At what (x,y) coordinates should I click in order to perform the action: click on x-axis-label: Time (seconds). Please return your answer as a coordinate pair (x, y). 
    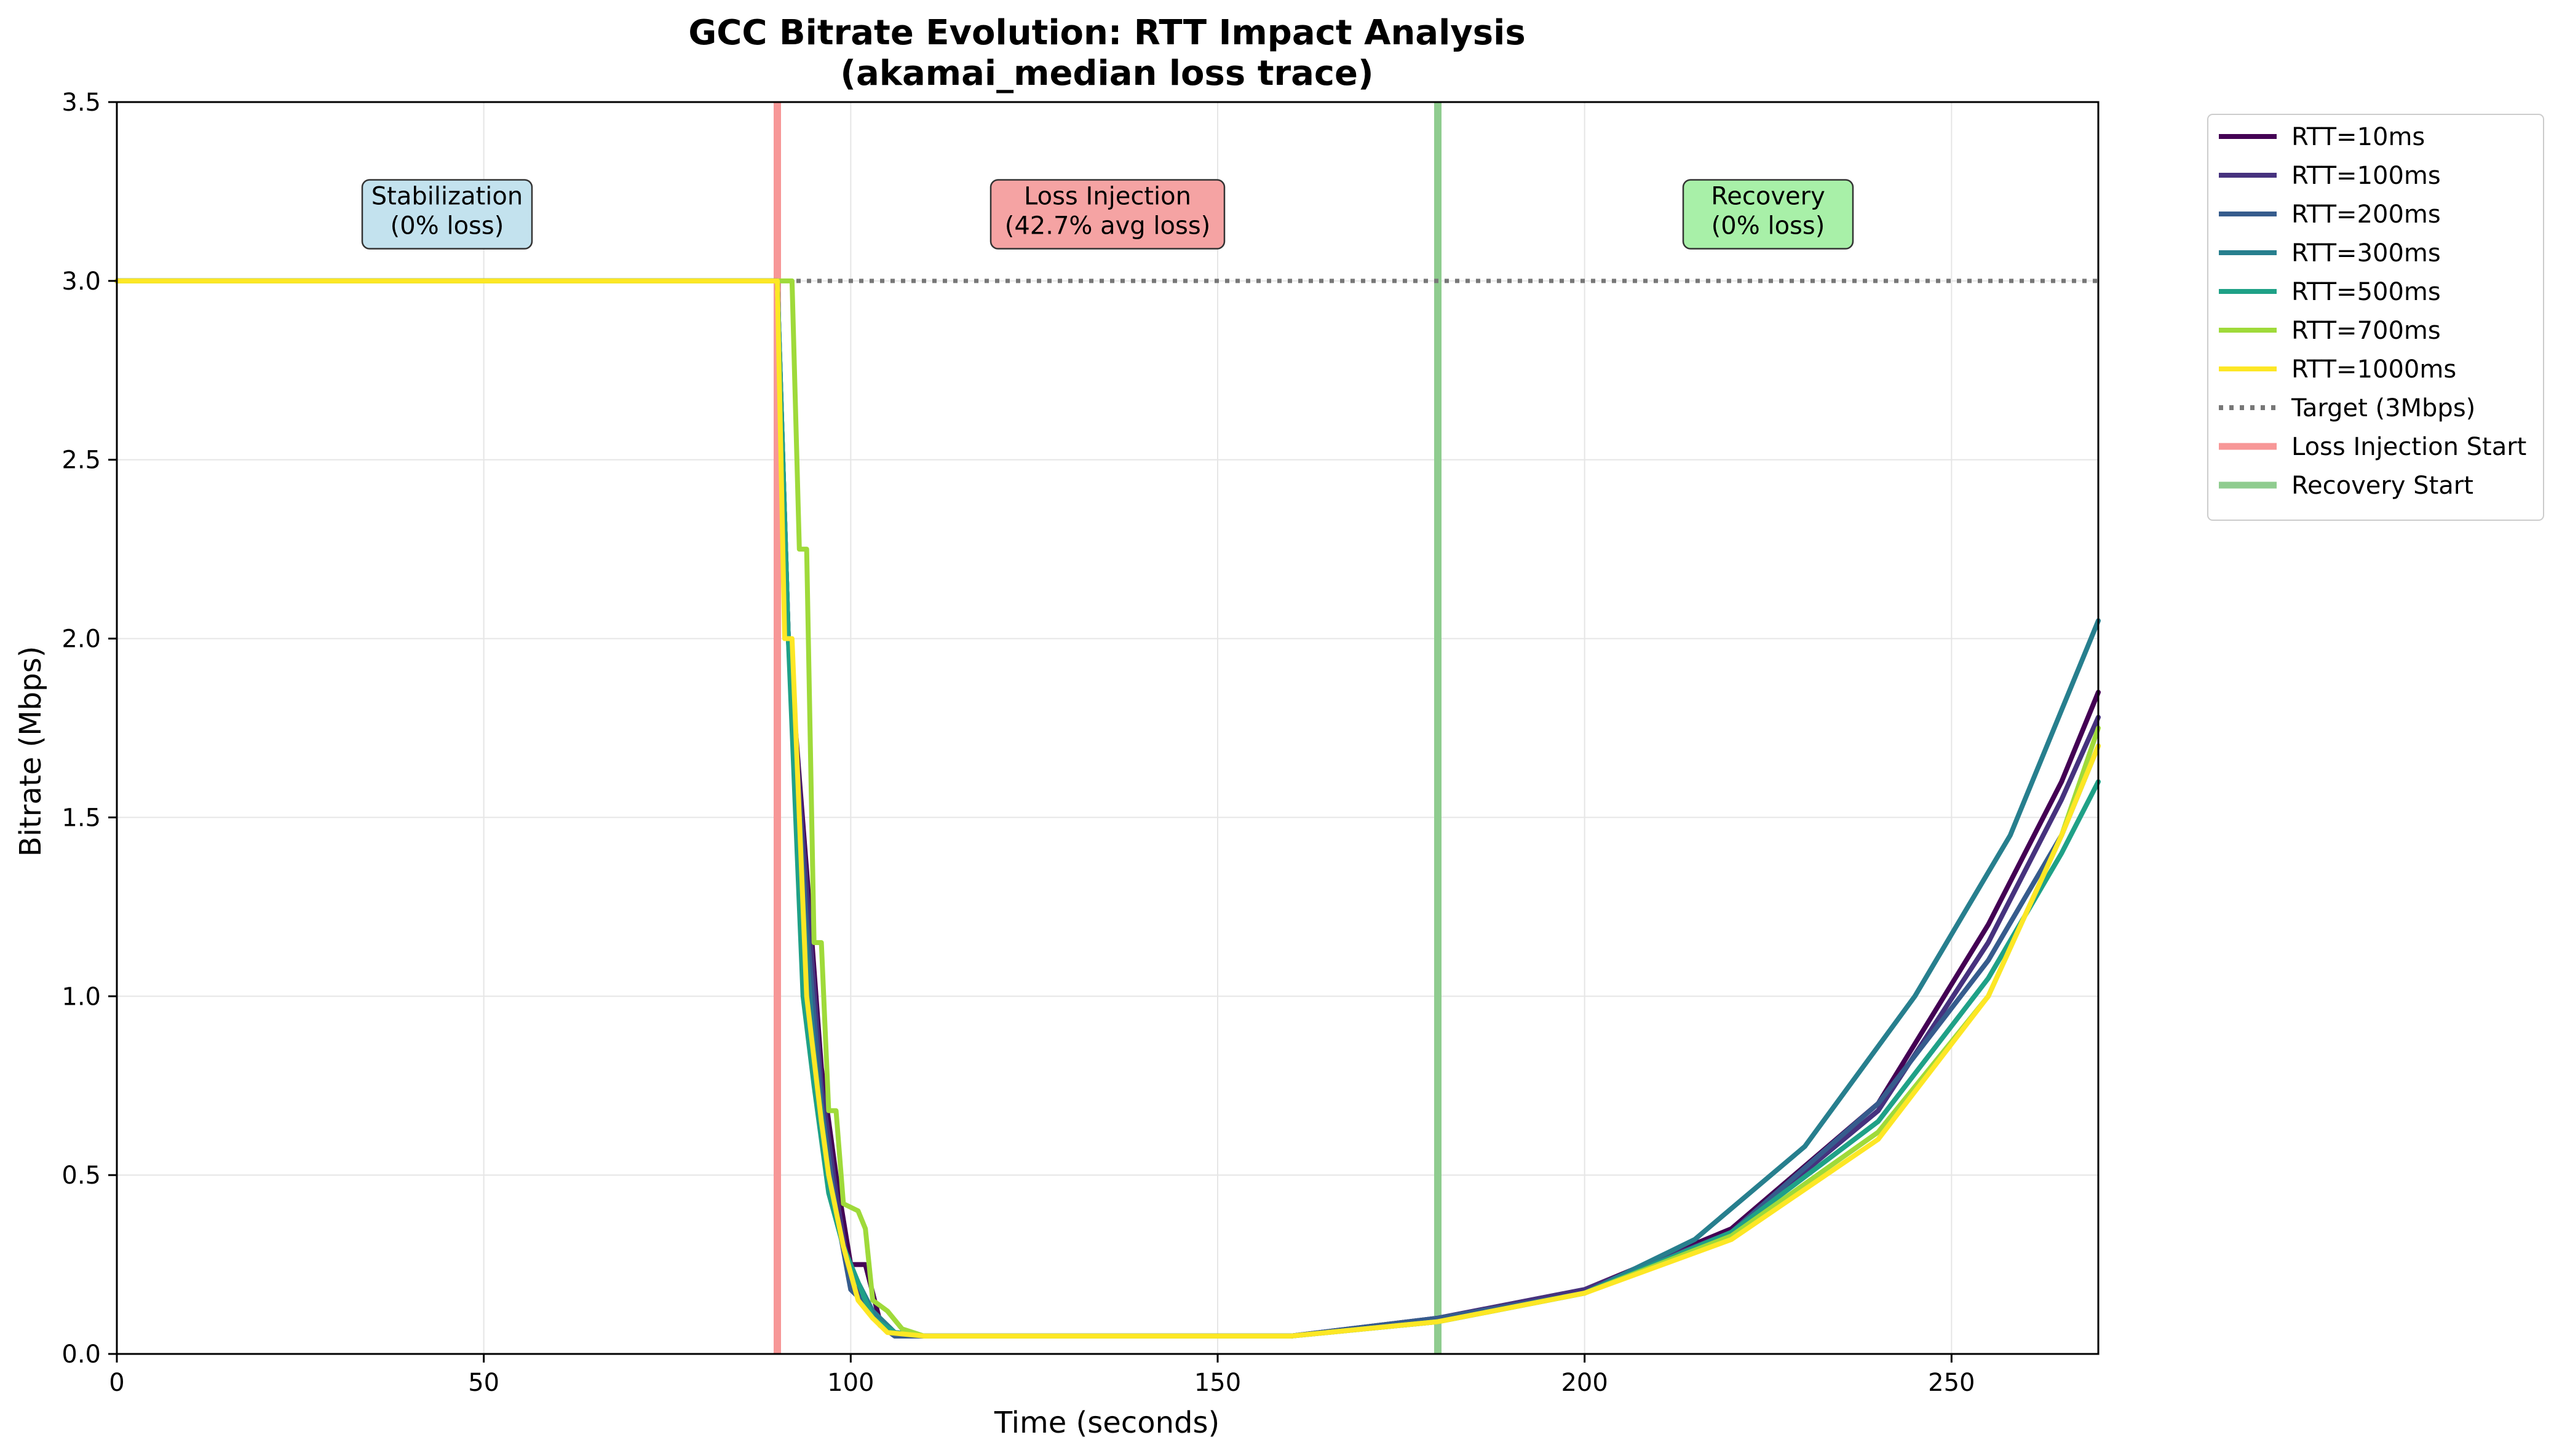
    Looking at the image, I should click on (1107, 1423).